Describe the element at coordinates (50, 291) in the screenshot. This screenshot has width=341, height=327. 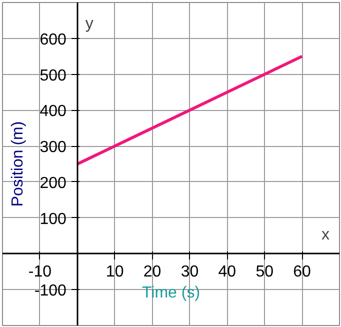
I see `y-tick-label: -100` at that location.